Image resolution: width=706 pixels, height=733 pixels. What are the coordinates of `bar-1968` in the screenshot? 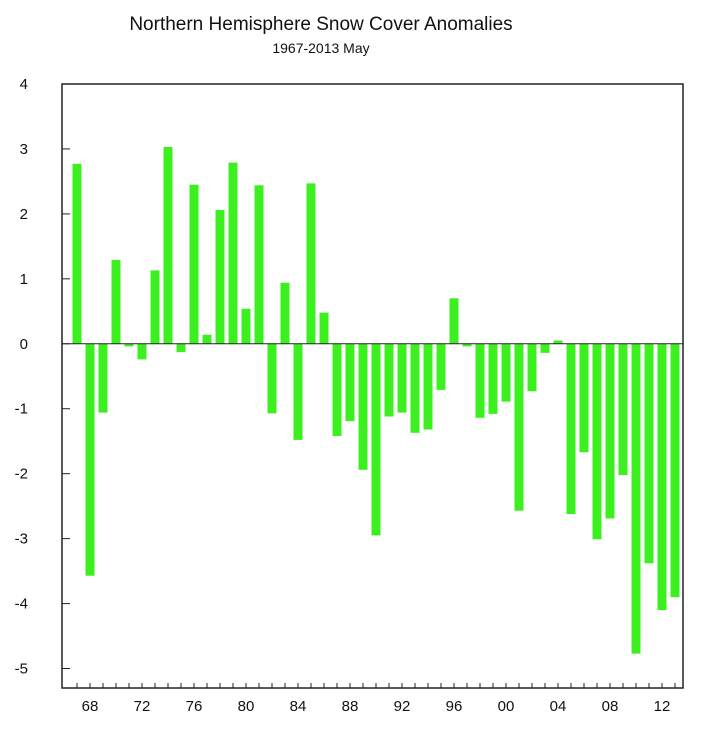 It's located at (90, 459).